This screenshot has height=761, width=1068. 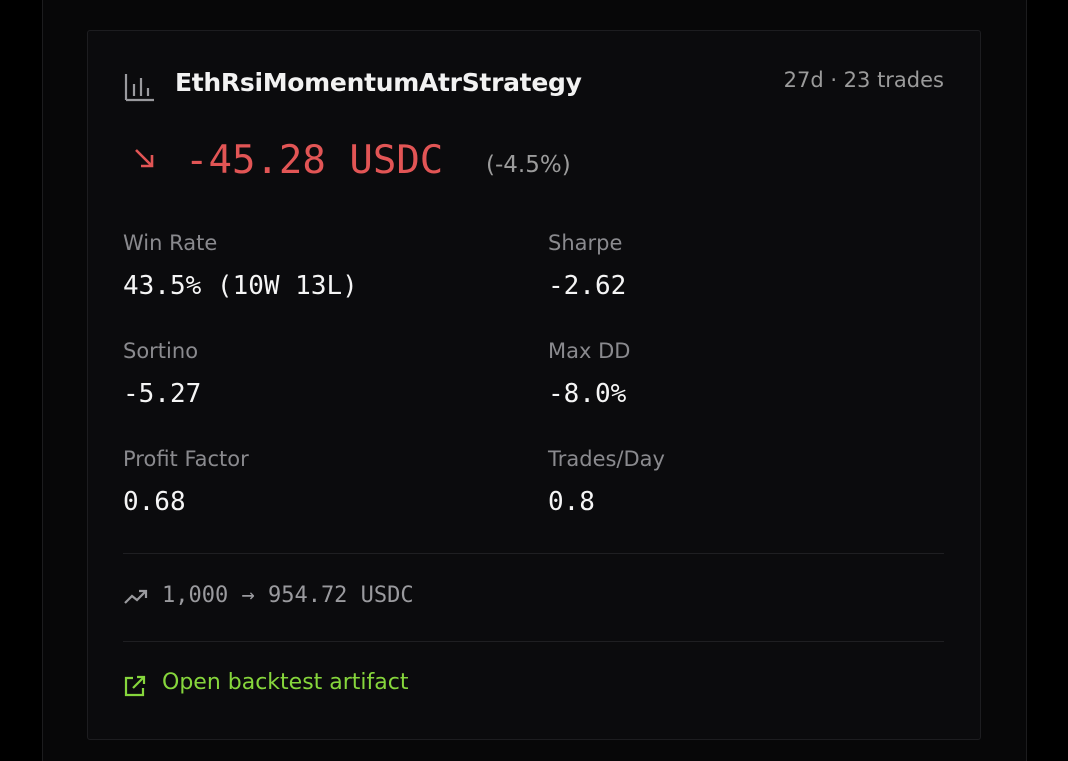 What do you see at coordinates (314, 160) in the screenshot?
I see `pnl-value: -45.28 USDC` at bounding box center [314, 160].